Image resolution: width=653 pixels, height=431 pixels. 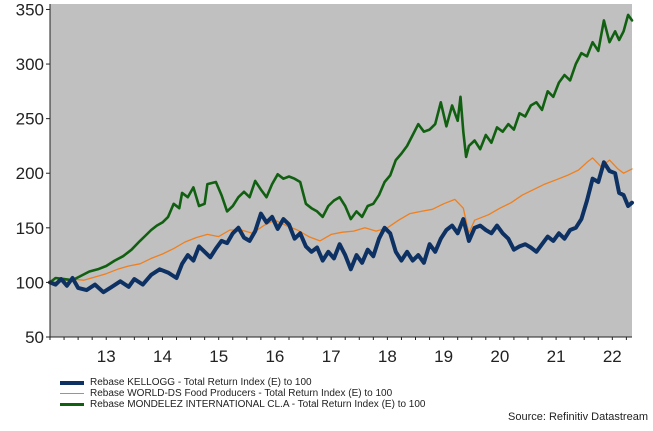 I want to click on legend-swatch-food-producers, so click(x=72, y=393).